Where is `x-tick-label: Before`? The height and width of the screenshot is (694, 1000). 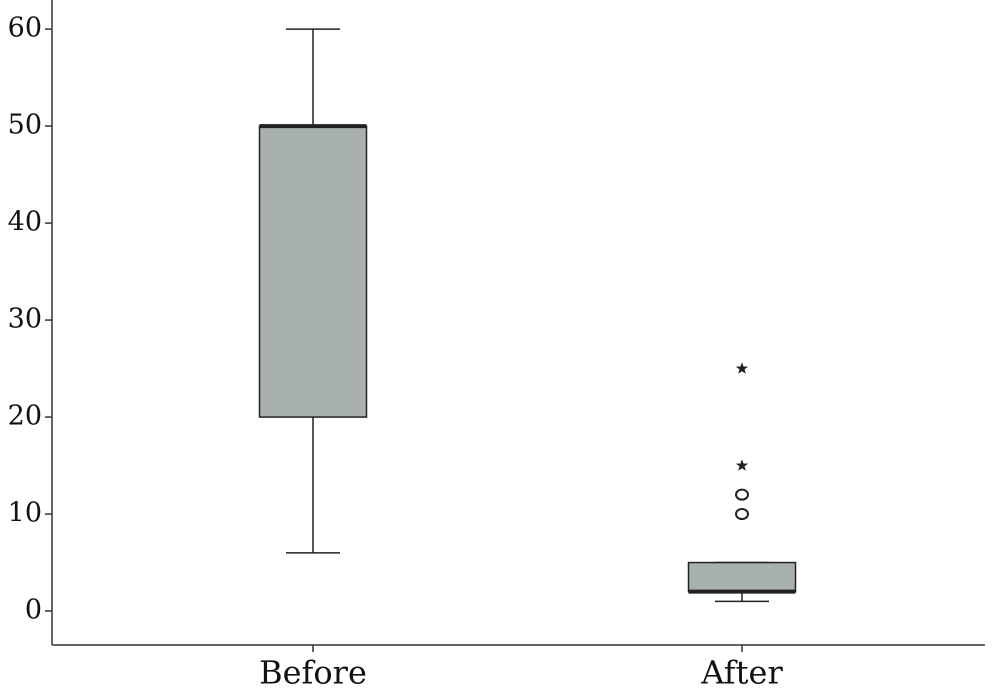 x-tick-label: Before is located at coordinates (313, 673).